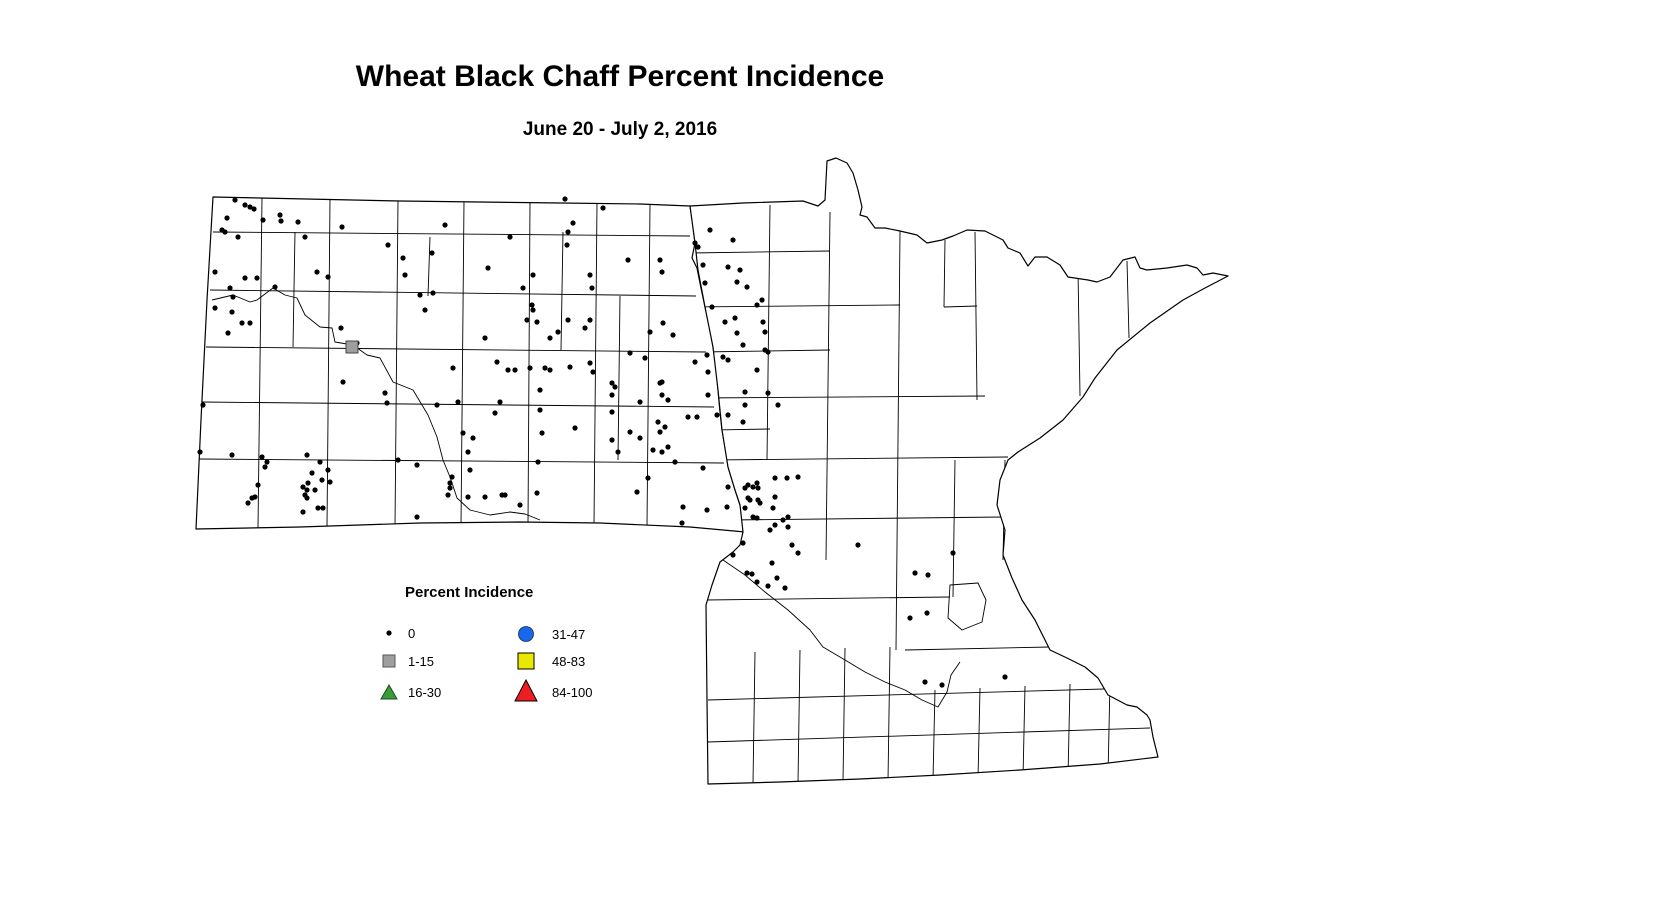 The width and height of the screenshot is (1673, 900). I want to click on north-dakota-outline, so click(470, 364).